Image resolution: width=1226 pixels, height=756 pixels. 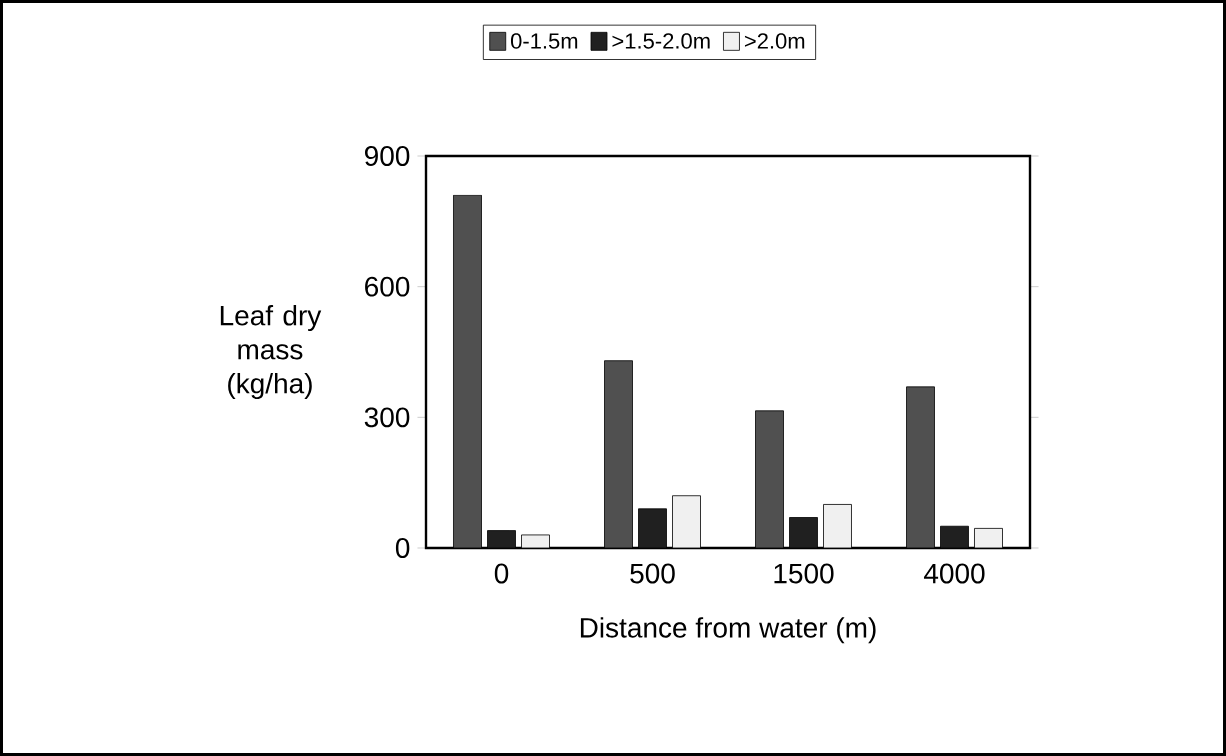 I want to click on y-tick-label: 300, so click(x=387, y=417).